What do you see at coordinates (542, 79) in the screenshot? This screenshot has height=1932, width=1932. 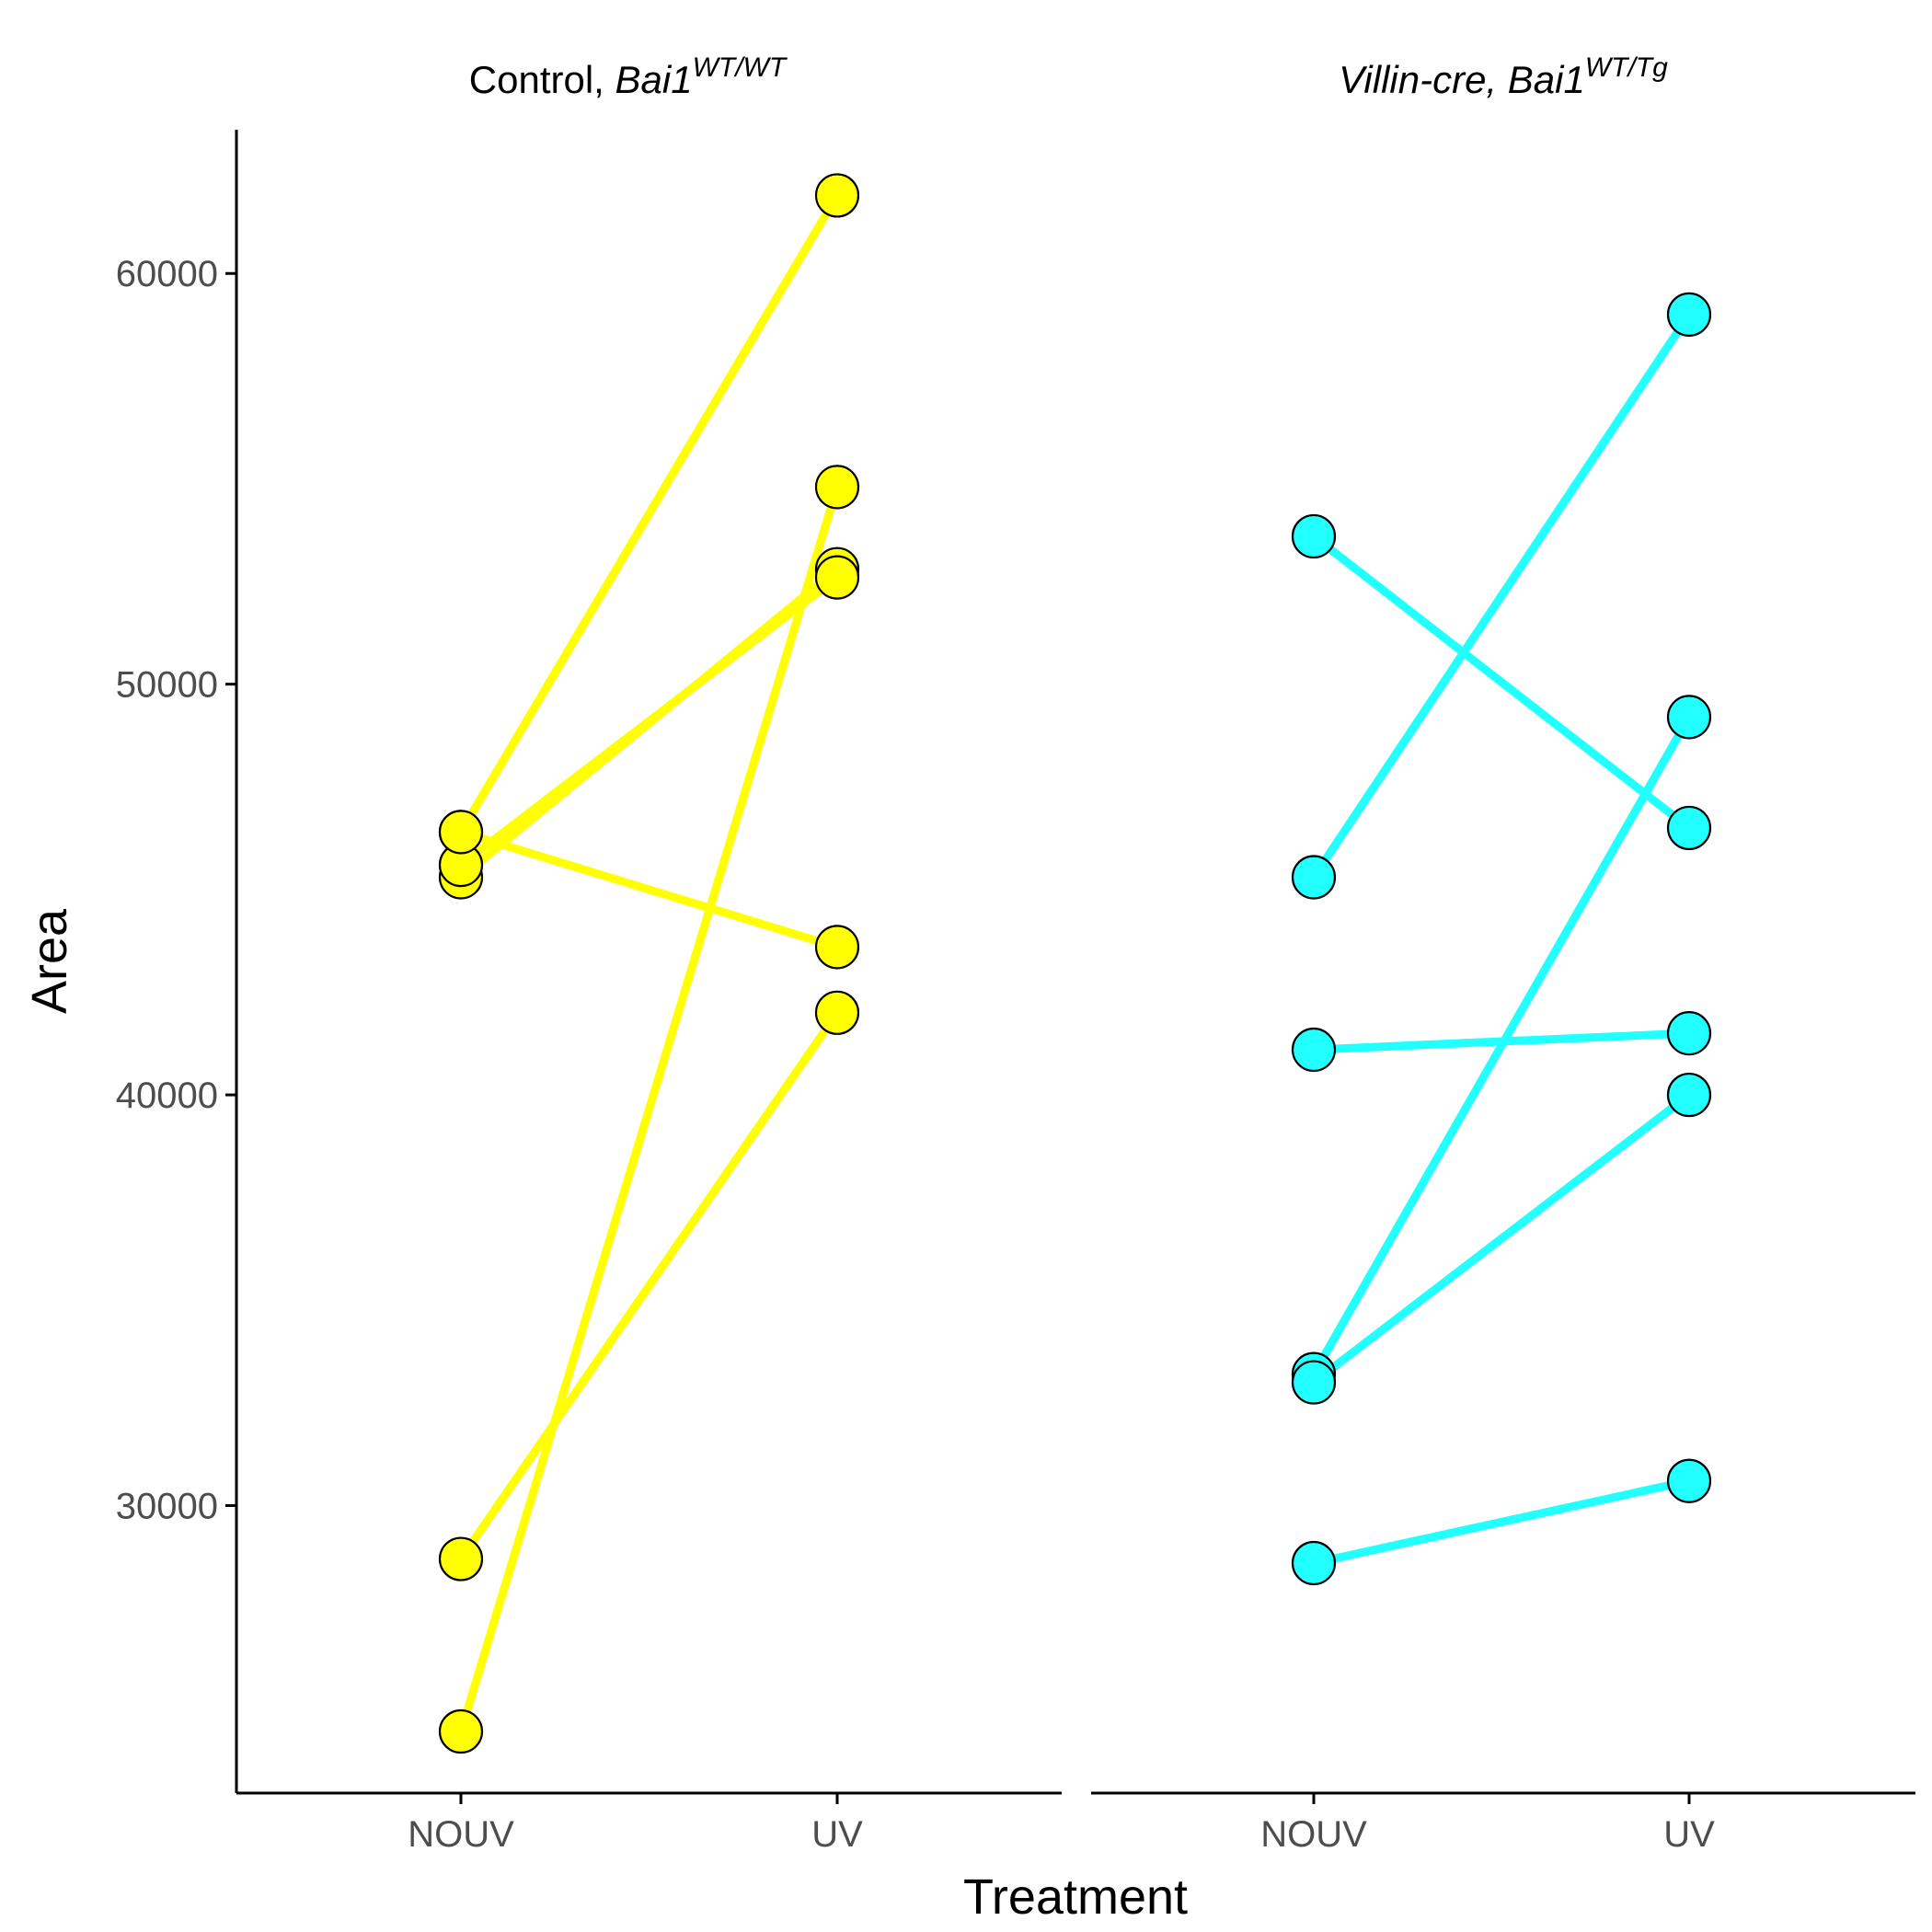 I see `strip-title-plain: Control,` at bounding box center [542, 79].